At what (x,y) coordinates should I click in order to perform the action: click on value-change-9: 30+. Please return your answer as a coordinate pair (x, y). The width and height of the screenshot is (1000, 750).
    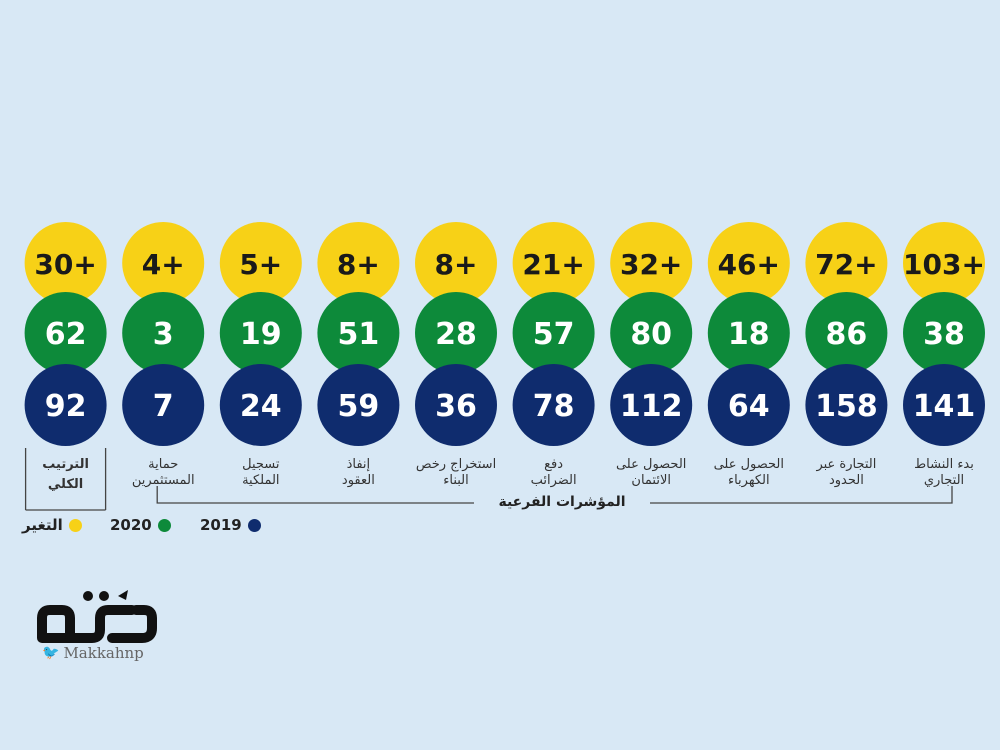
    Looking at the image, I should click on (65, 264).